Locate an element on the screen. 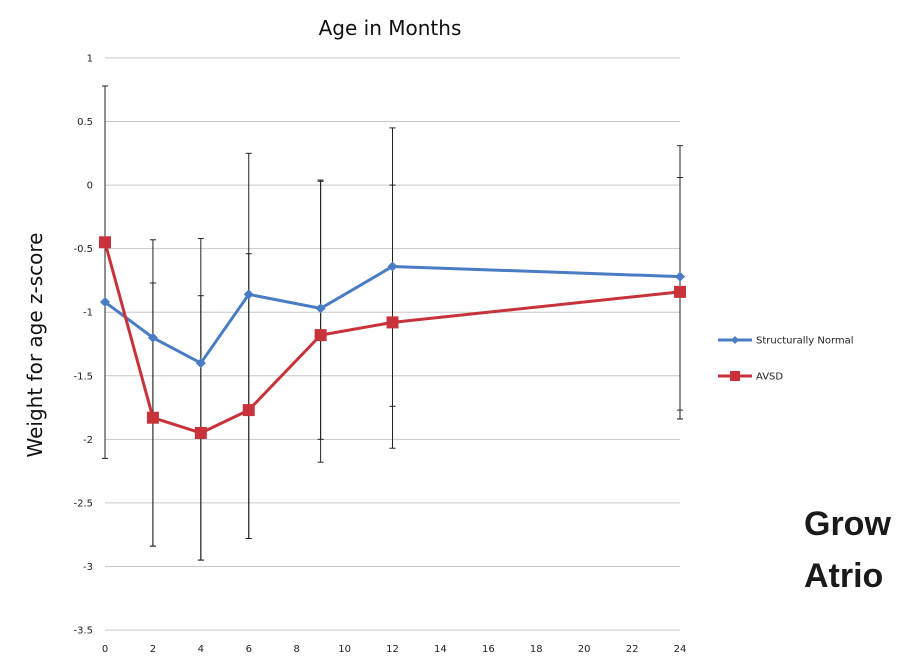 The height and width of the screenshot is (667, 912). x-tick-label: 4 is located at coordinates (201, 649).